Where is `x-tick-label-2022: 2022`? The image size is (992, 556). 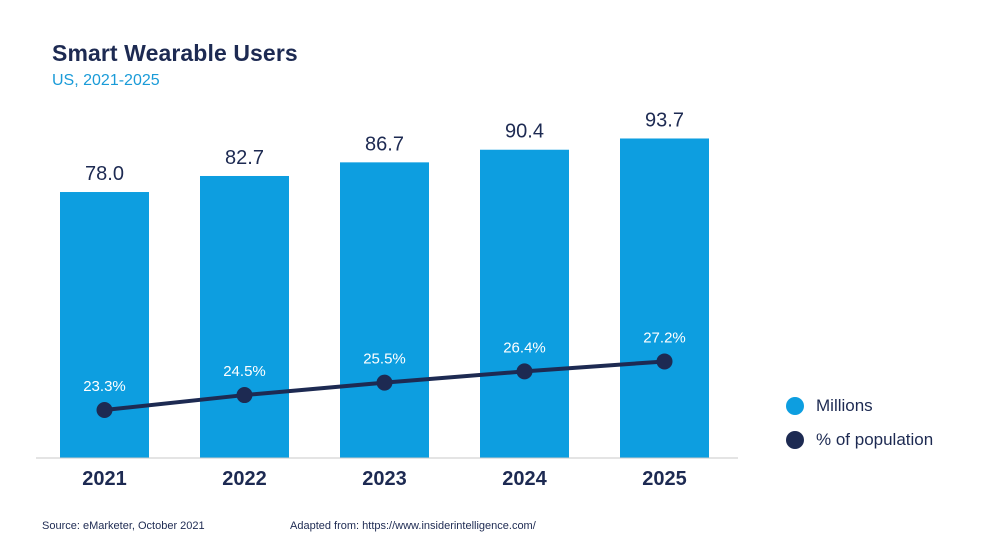 x-tick-label-2022: 2022 is located at coordinates (244, 479).